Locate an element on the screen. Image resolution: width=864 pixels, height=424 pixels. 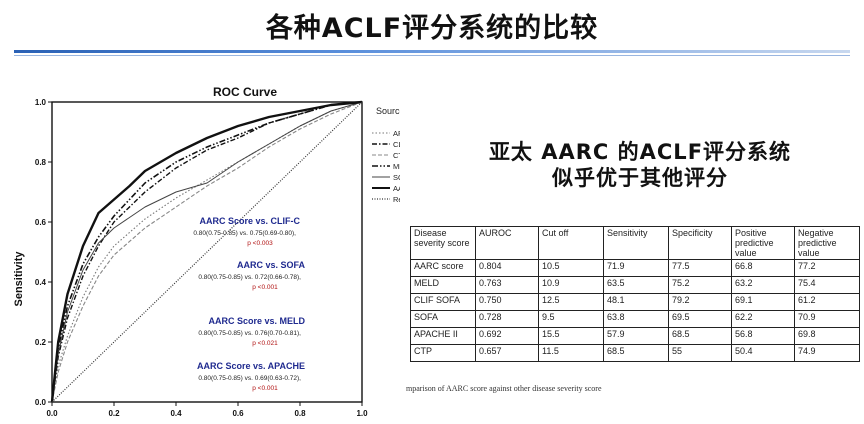
table-cell: 77.2 is located at coordinates (827, 268).